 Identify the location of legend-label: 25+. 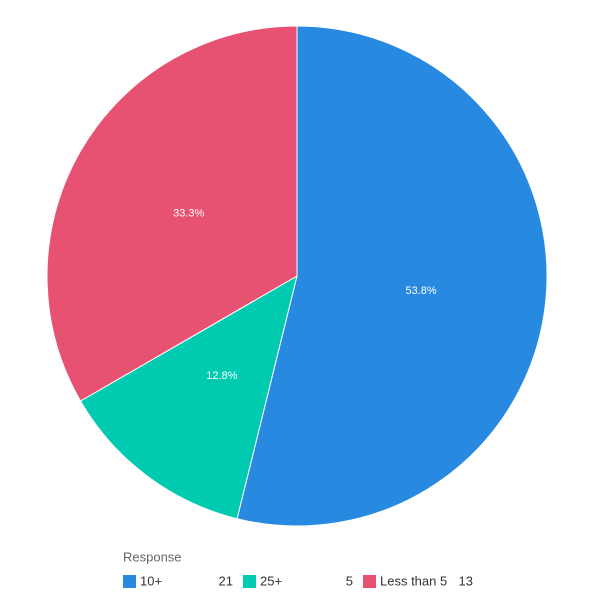
(271, 580).